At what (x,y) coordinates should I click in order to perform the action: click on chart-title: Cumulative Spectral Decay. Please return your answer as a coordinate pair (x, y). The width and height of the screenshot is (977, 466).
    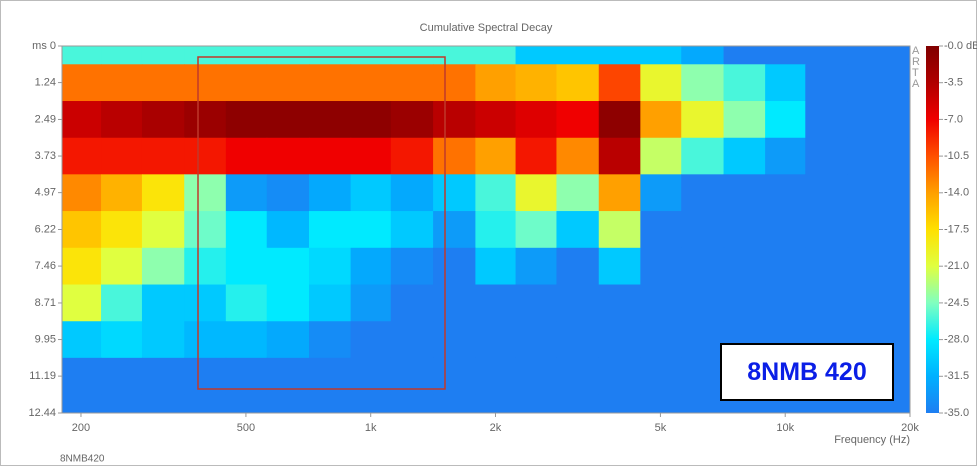
    Looking at the image, I should click on (486, 28).